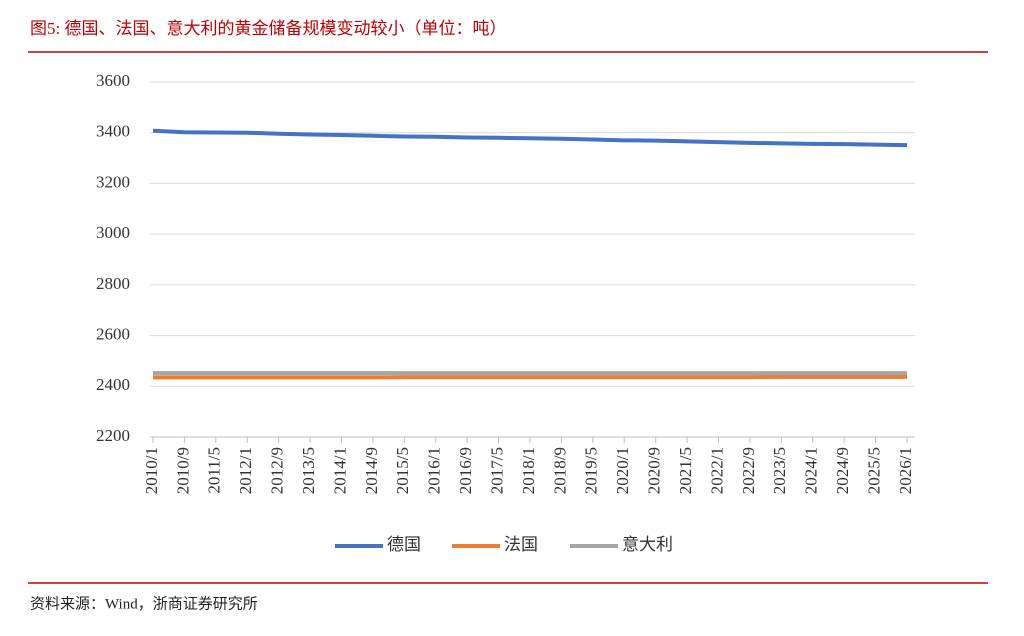 Image resolution: width=1024 pixels, height=636 pixels. Describe the element at coordinates (434, 470) in the screenshot. I see `x-tick-label: 2016/1` at that location.